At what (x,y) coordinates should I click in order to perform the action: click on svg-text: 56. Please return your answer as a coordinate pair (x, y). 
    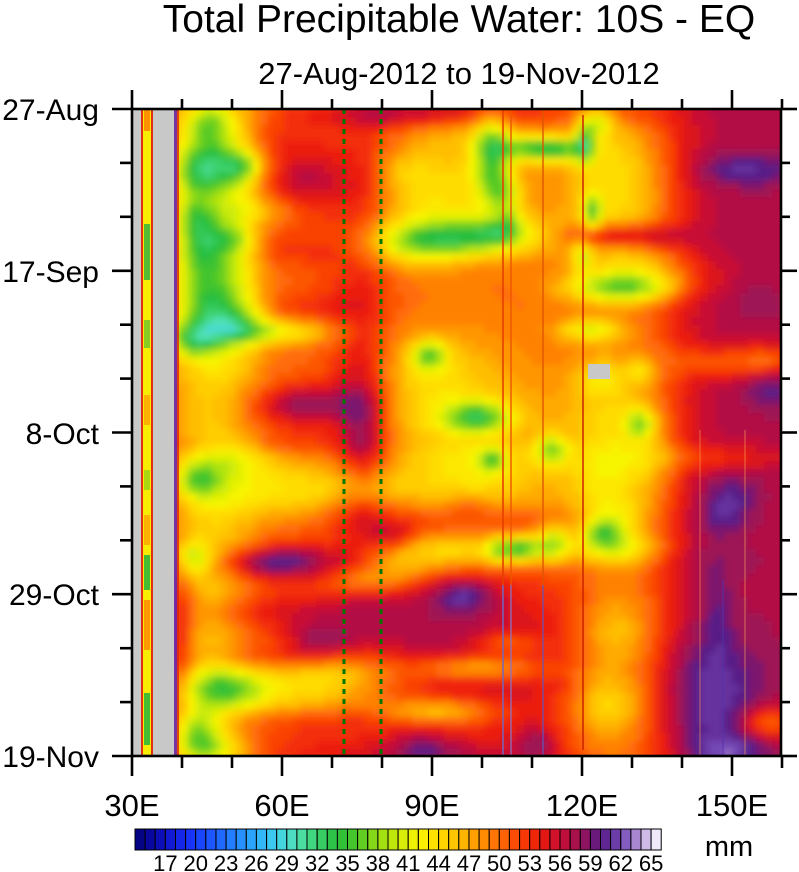
    Looking at the image, I should click on (560, 861).